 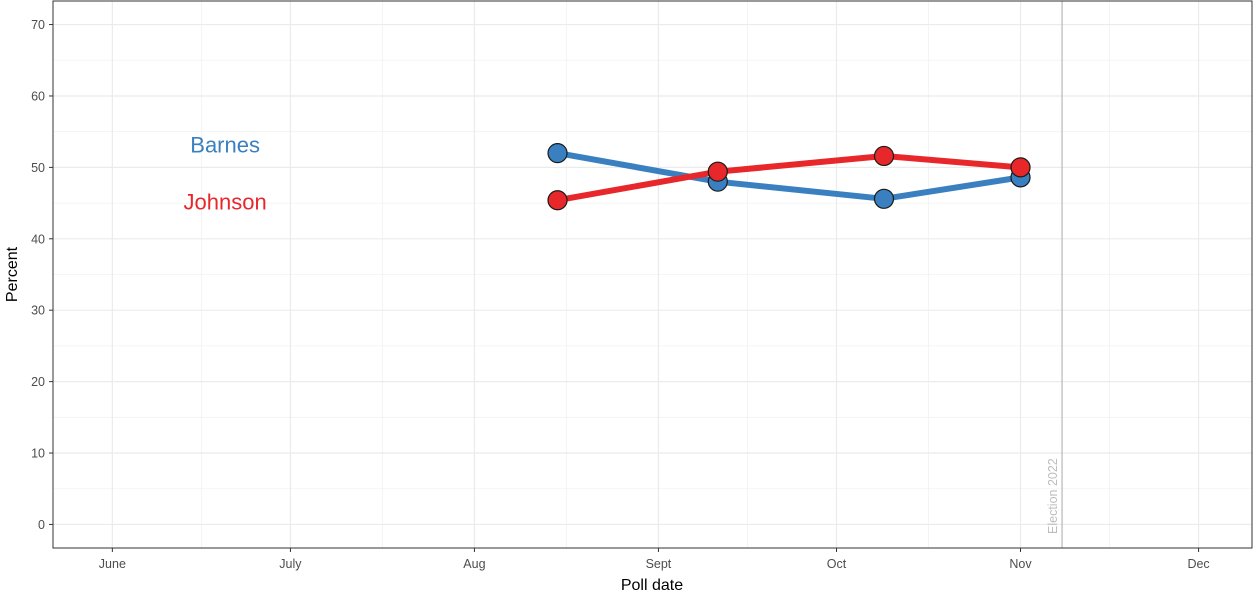 I want to click on series-line-barnes, so click(x=789, y=176).